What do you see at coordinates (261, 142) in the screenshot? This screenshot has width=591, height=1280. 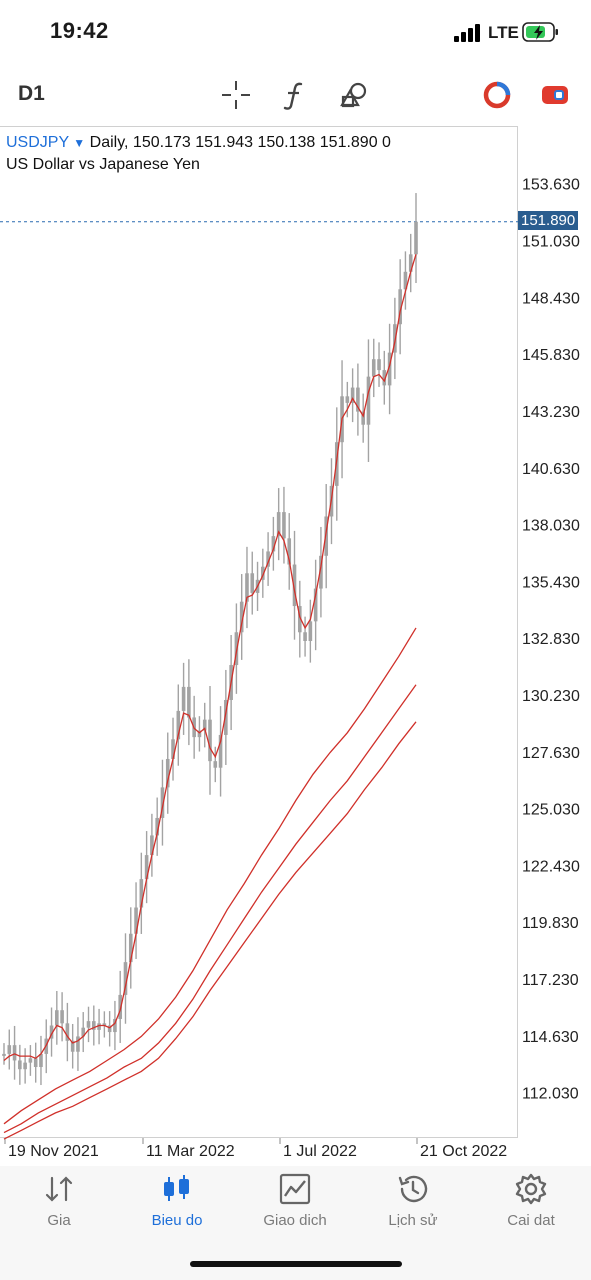 I see `ohlc-values: 150.173 151.943 150.138 151.890 0` at bounding box center [261, 142].